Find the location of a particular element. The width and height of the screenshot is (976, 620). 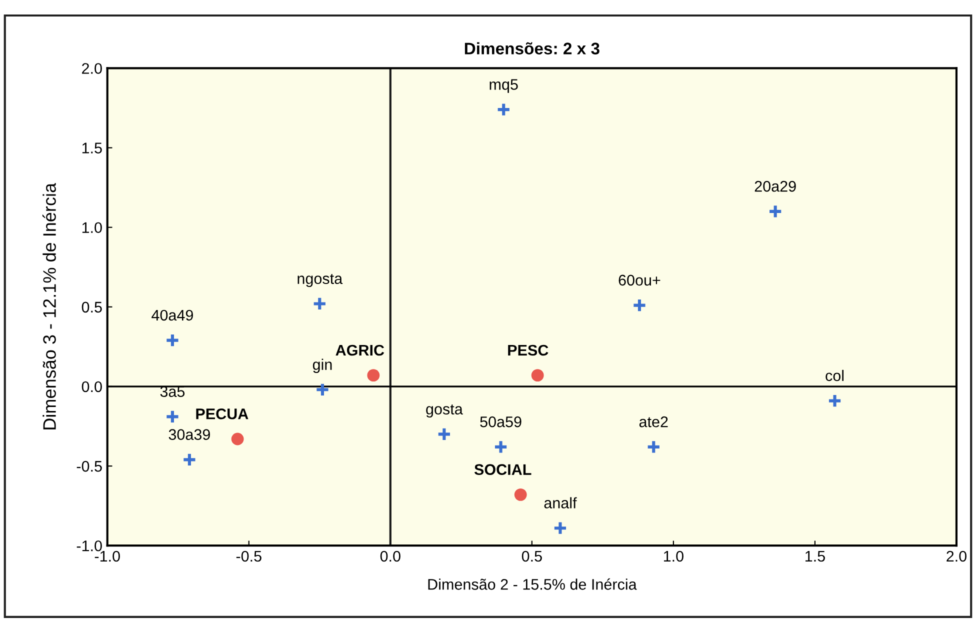

annotation: gin is located at coordinates (322, 365).